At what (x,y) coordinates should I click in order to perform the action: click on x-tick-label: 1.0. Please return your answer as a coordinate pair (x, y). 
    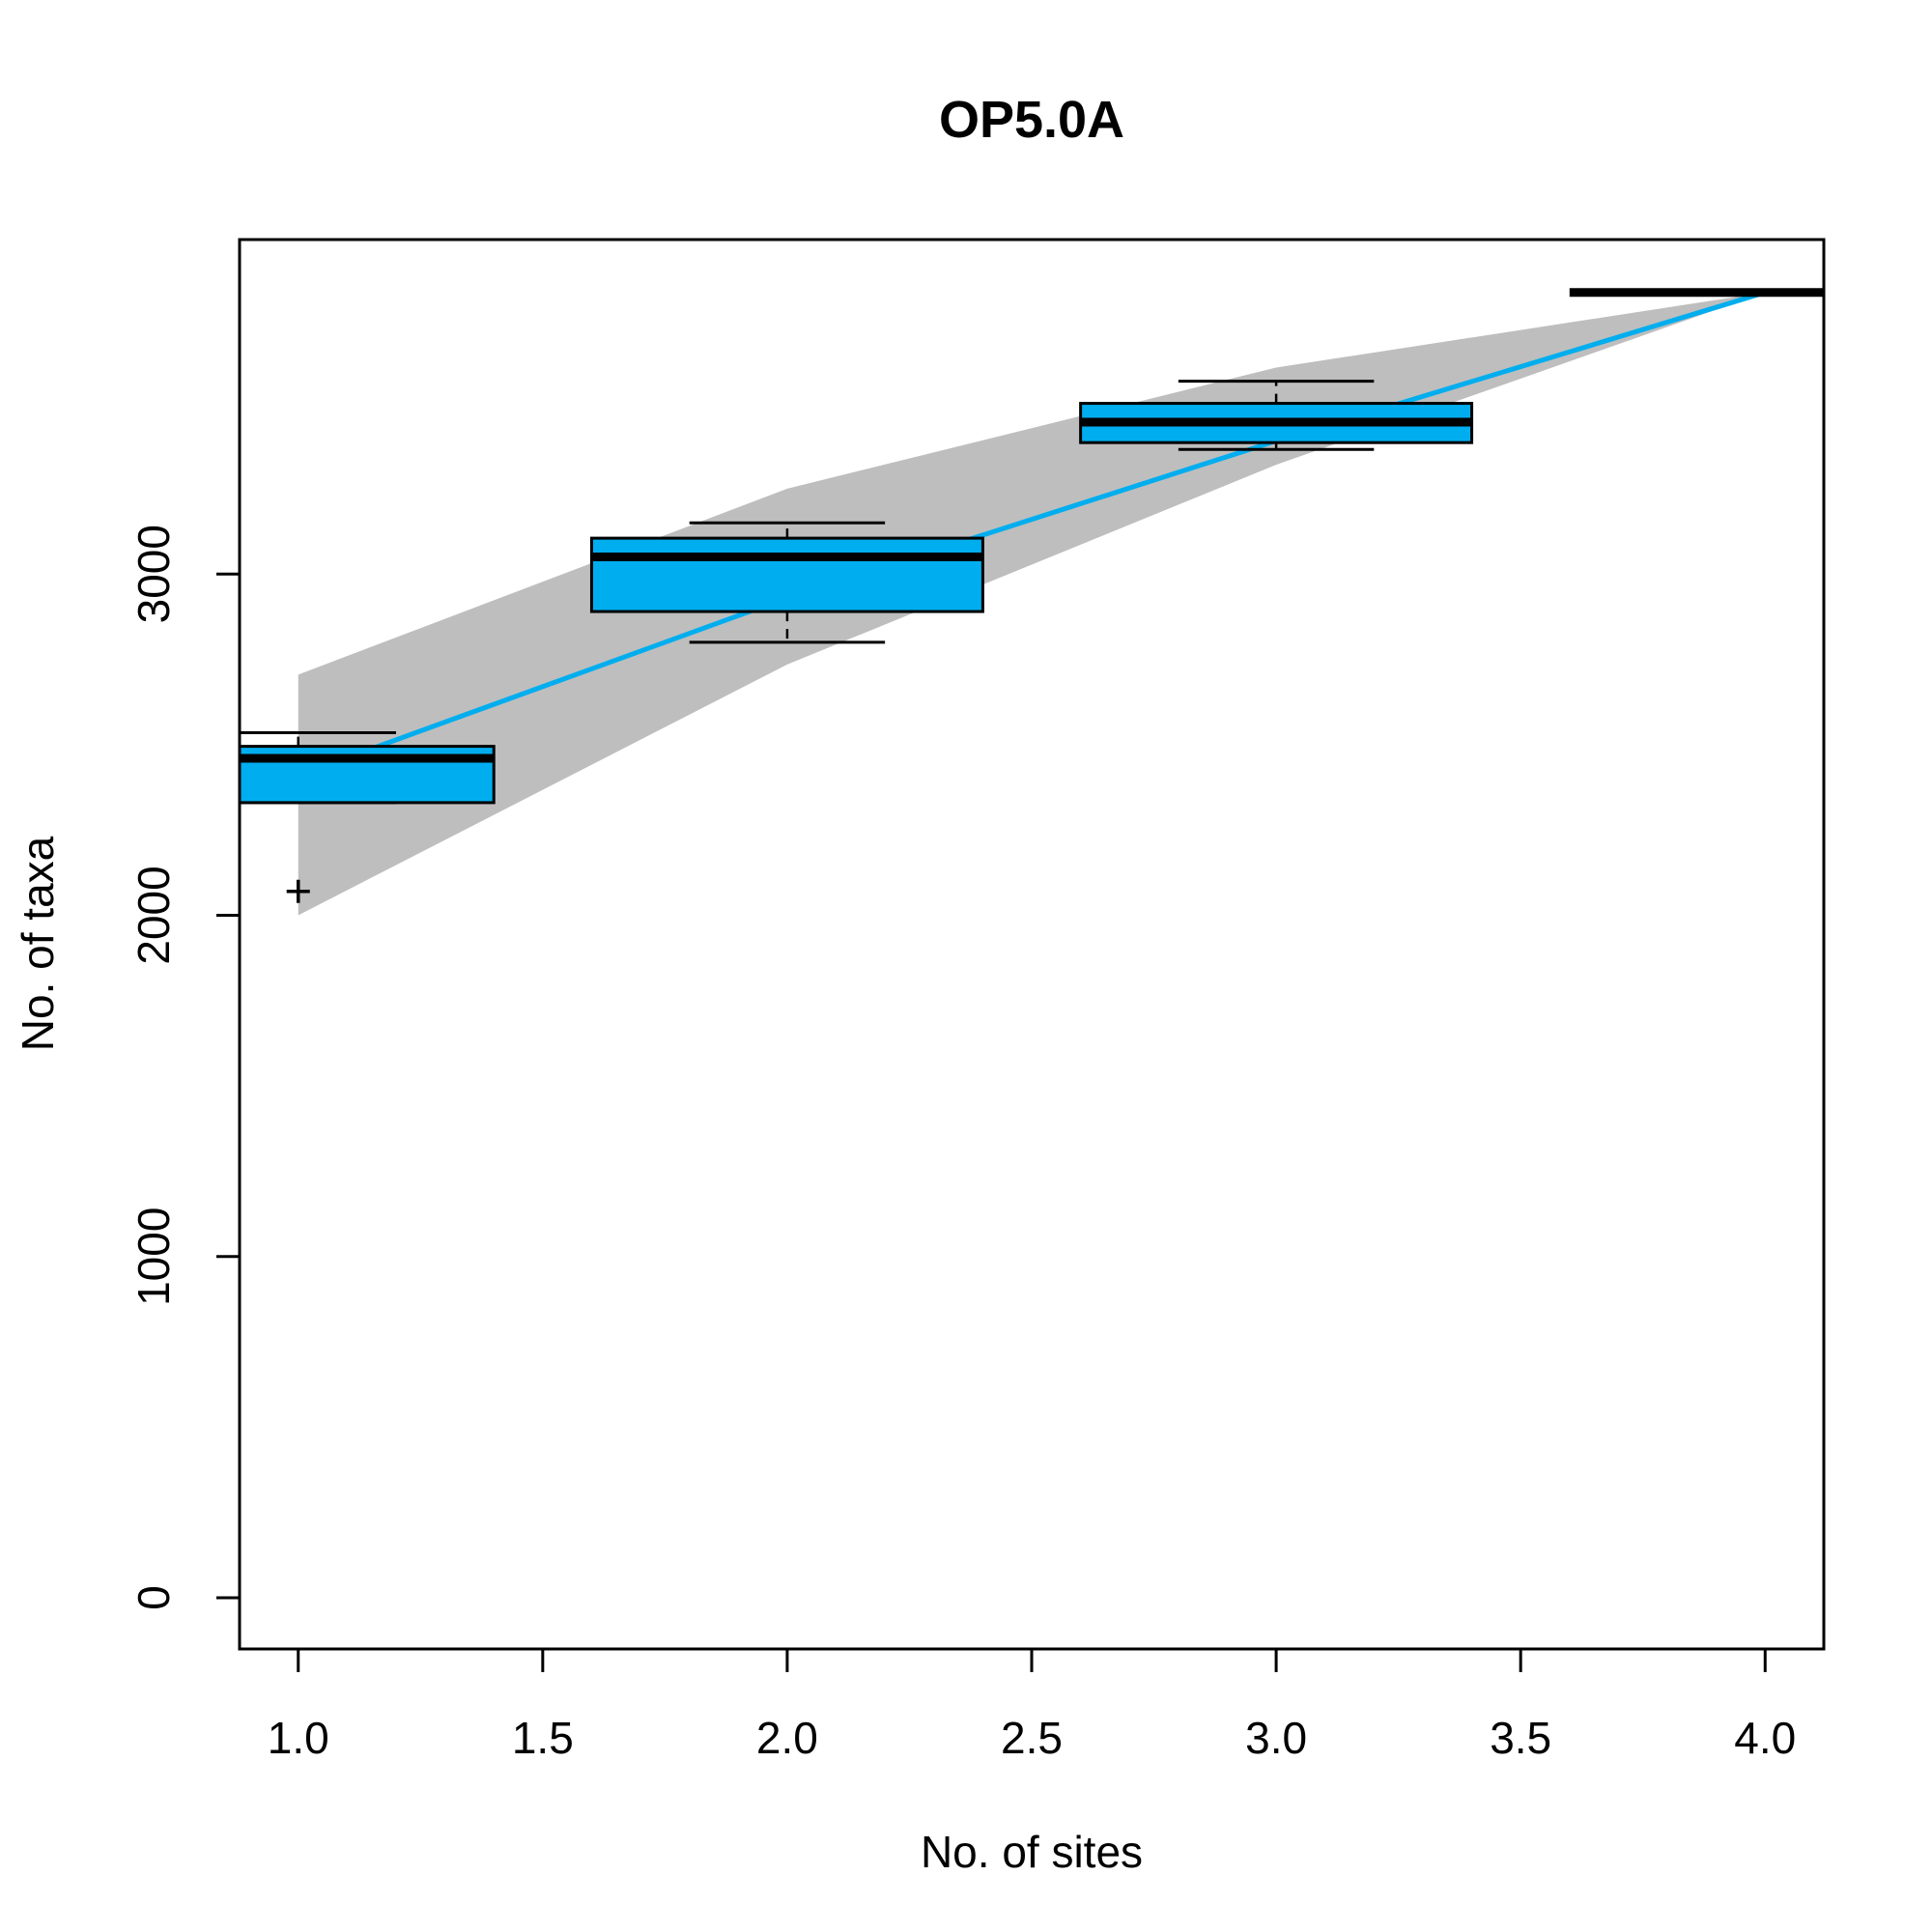
    Looking at the image, I should click on (298, 1738).